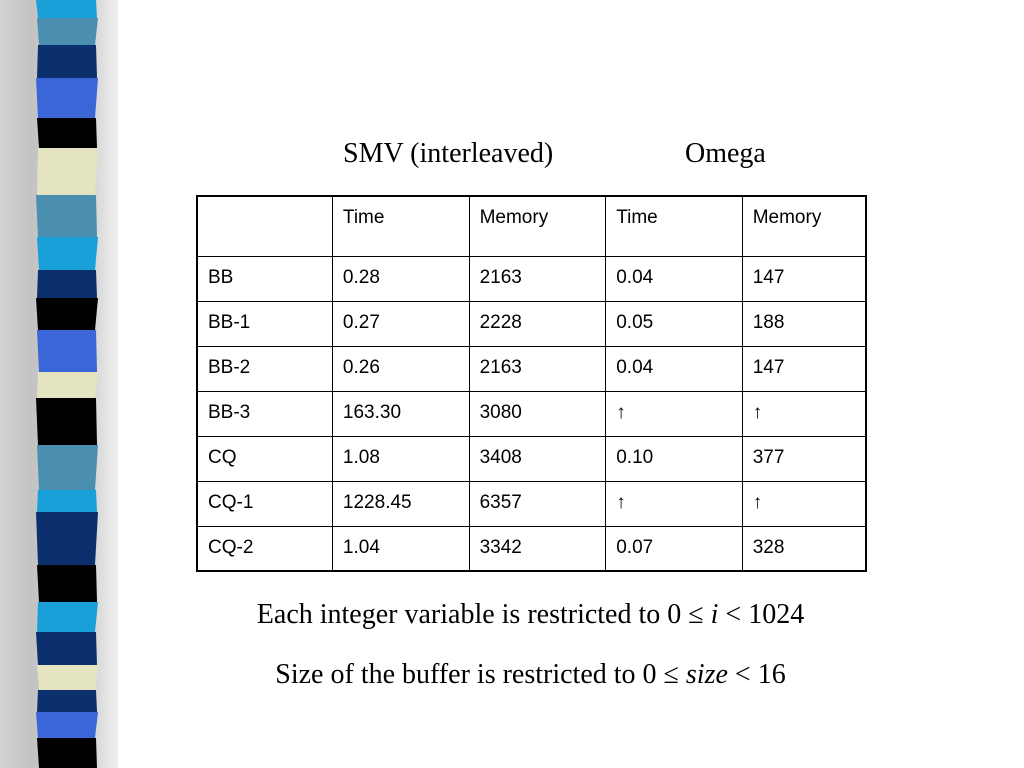  I want to click on decorative-side-strip, so click(59, 384).